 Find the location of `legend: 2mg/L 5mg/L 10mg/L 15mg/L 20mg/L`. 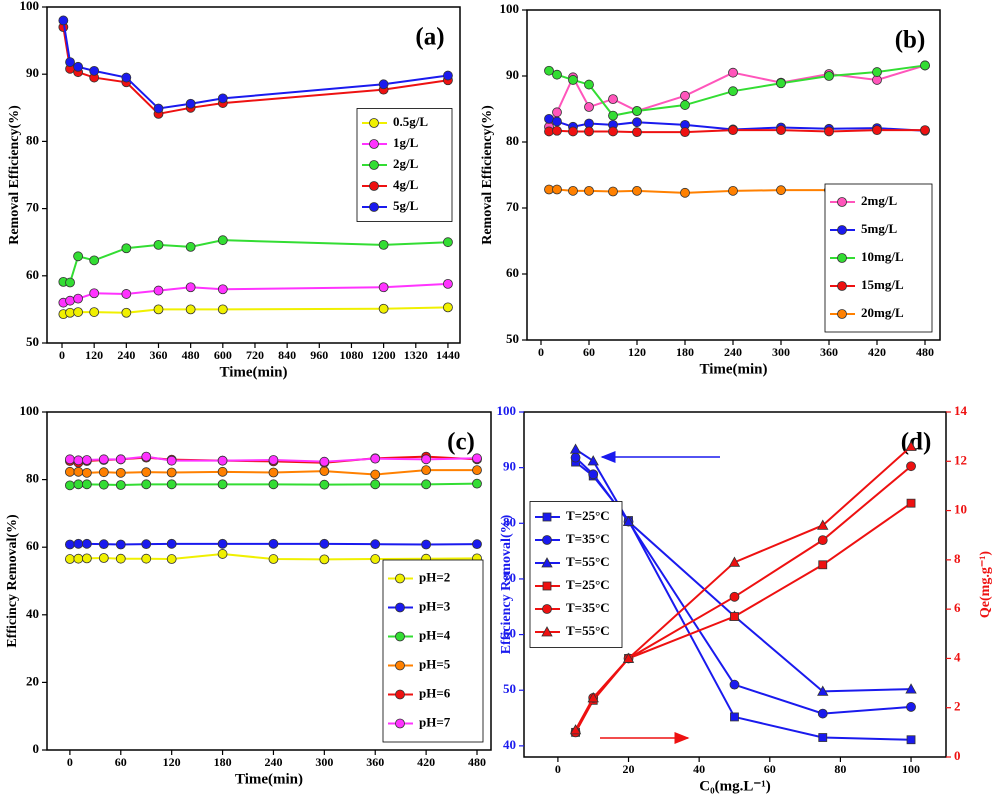

legend: 2mg/L 5mg/L 10mg/L 15mg/L 20mg/L is located at coordinates (878, 258).